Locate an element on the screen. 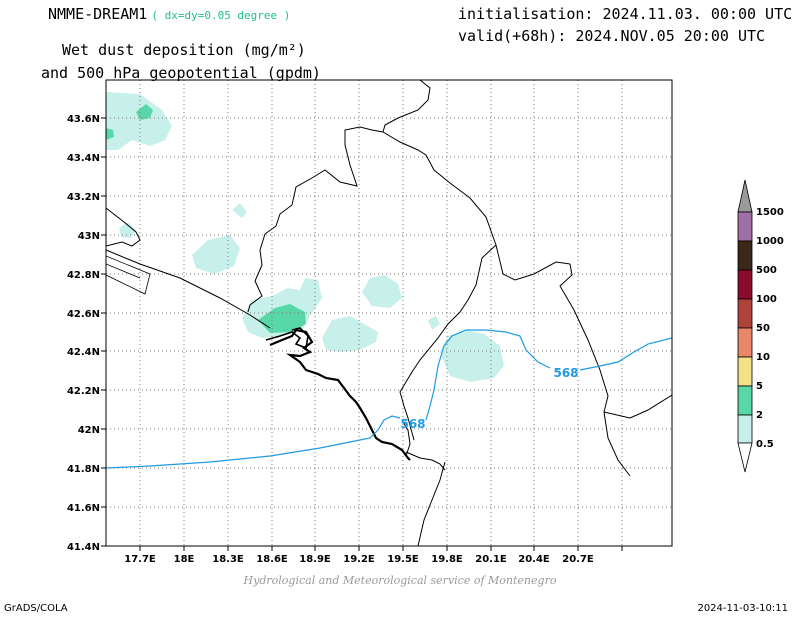 Image resolution: width=800 pixels, height=618 pixels. lon-label: 18E is located at coordinates (184, 559).